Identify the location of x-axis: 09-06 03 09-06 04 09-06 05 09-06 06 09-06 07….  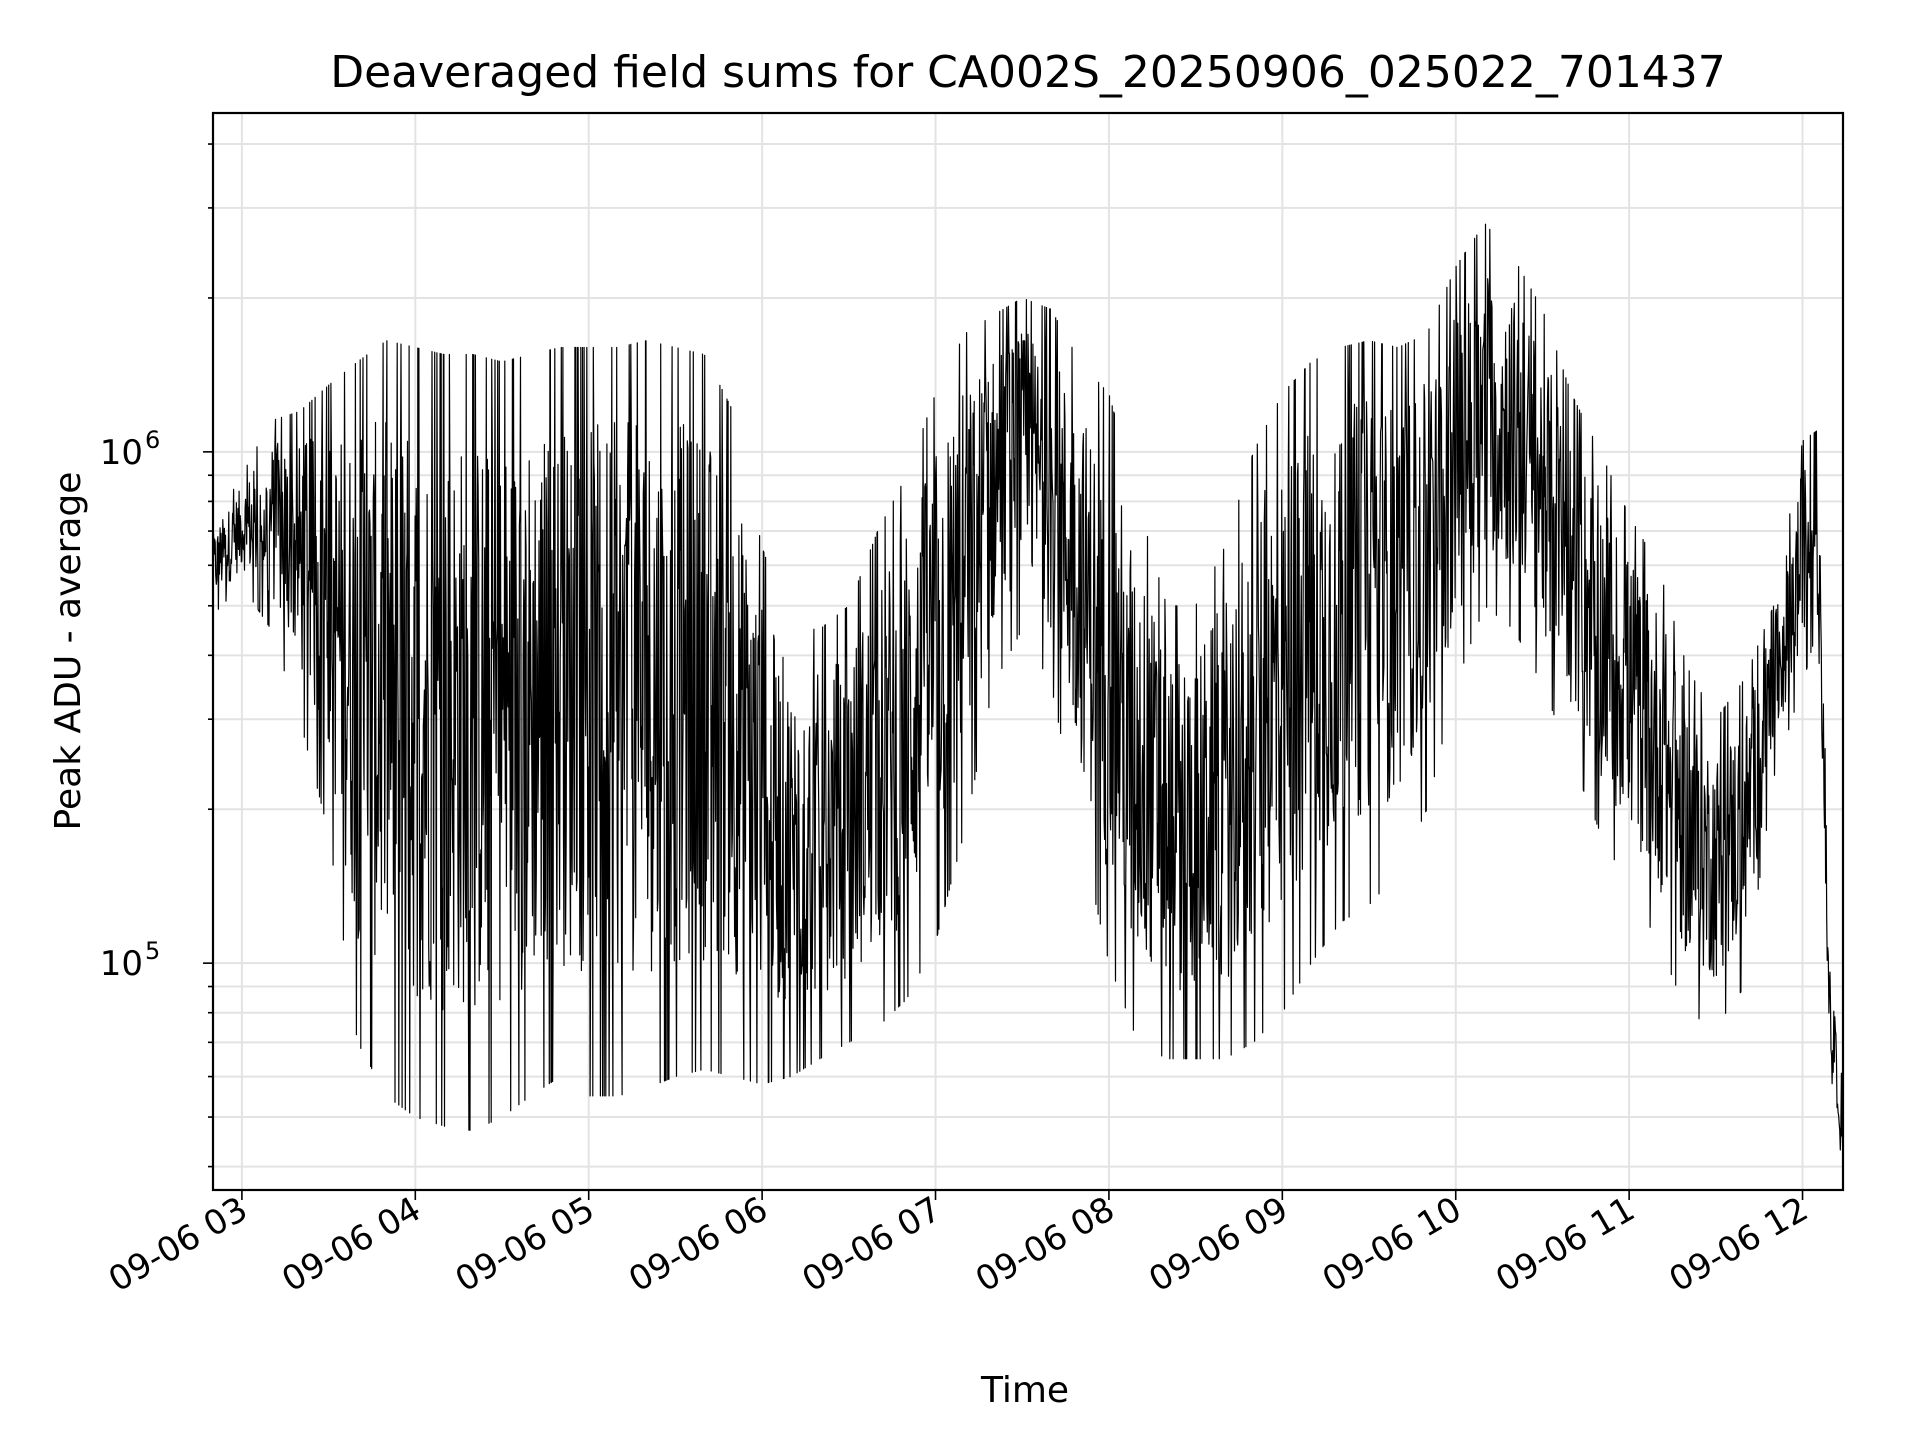
(958, 1244).